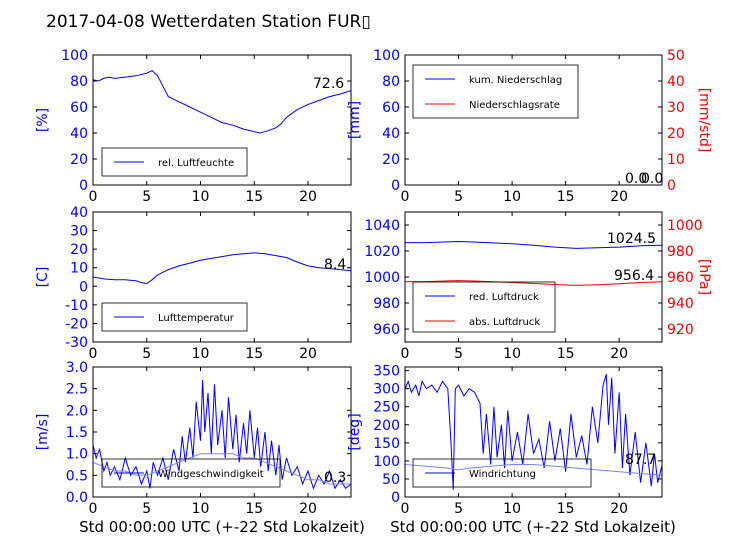  Describe the element at coordinates (208, 22) in the screenshot. I see `figure-title: 2017-04-08 Wetterdaten Station FUR▯` at that location.